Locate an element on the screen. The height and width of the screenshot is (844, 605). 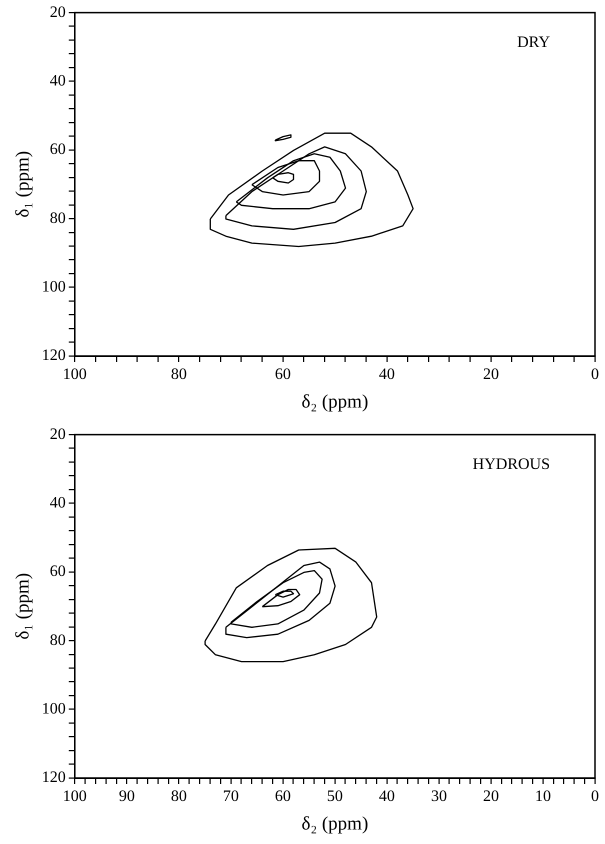
annotation: DRY is located at coordinates (533, 42).